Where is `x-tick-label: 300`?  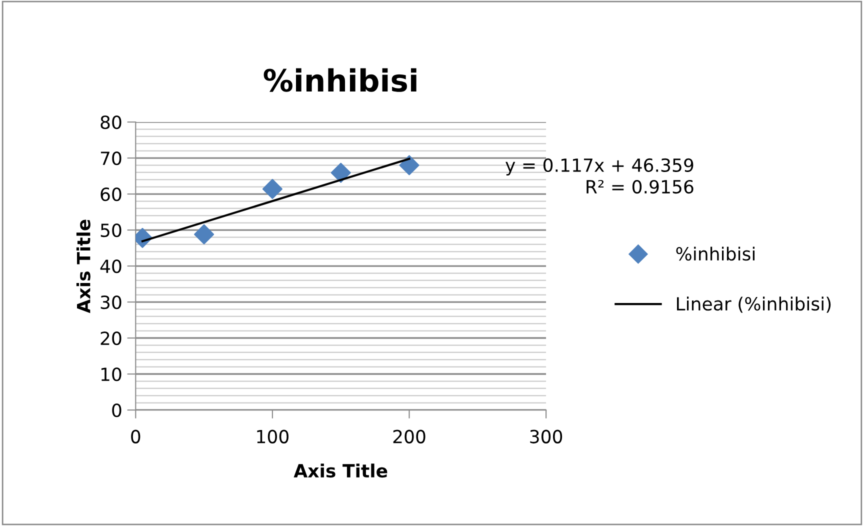
x-tick-label: 300 is located at coordinates (546, 437).